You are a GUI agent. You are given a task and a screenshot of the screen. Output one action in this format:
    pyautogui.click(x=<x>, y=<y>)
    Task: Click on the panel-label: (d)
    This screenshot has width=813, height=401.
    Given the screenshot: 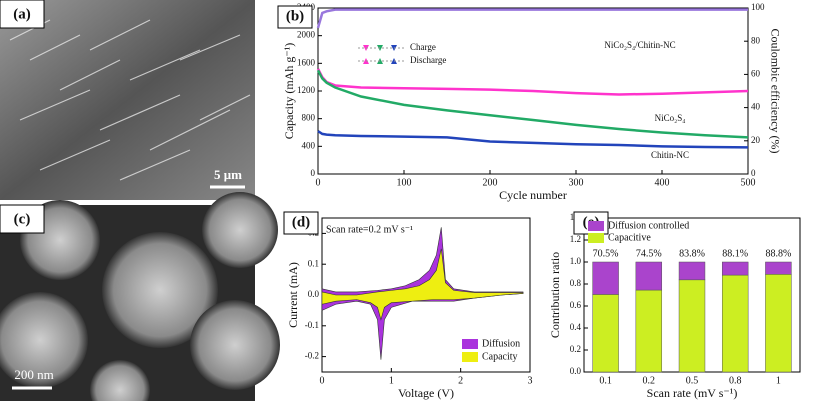 What is the action you would take?
    pyautogui.click(x=301, y=222)
    